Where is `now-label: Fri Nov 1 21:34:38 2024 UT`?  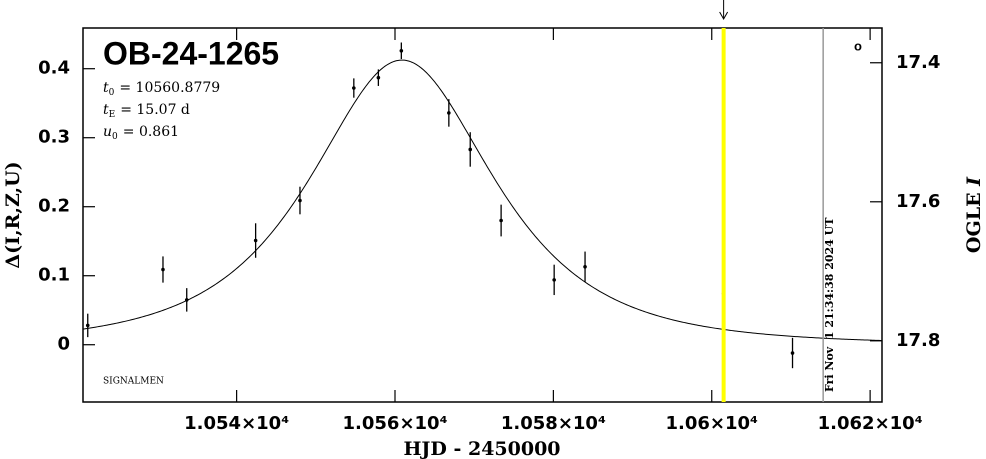
now-label: Fri Nov 1 21:34:38 2024 UT is located at coordinates (829, 304).